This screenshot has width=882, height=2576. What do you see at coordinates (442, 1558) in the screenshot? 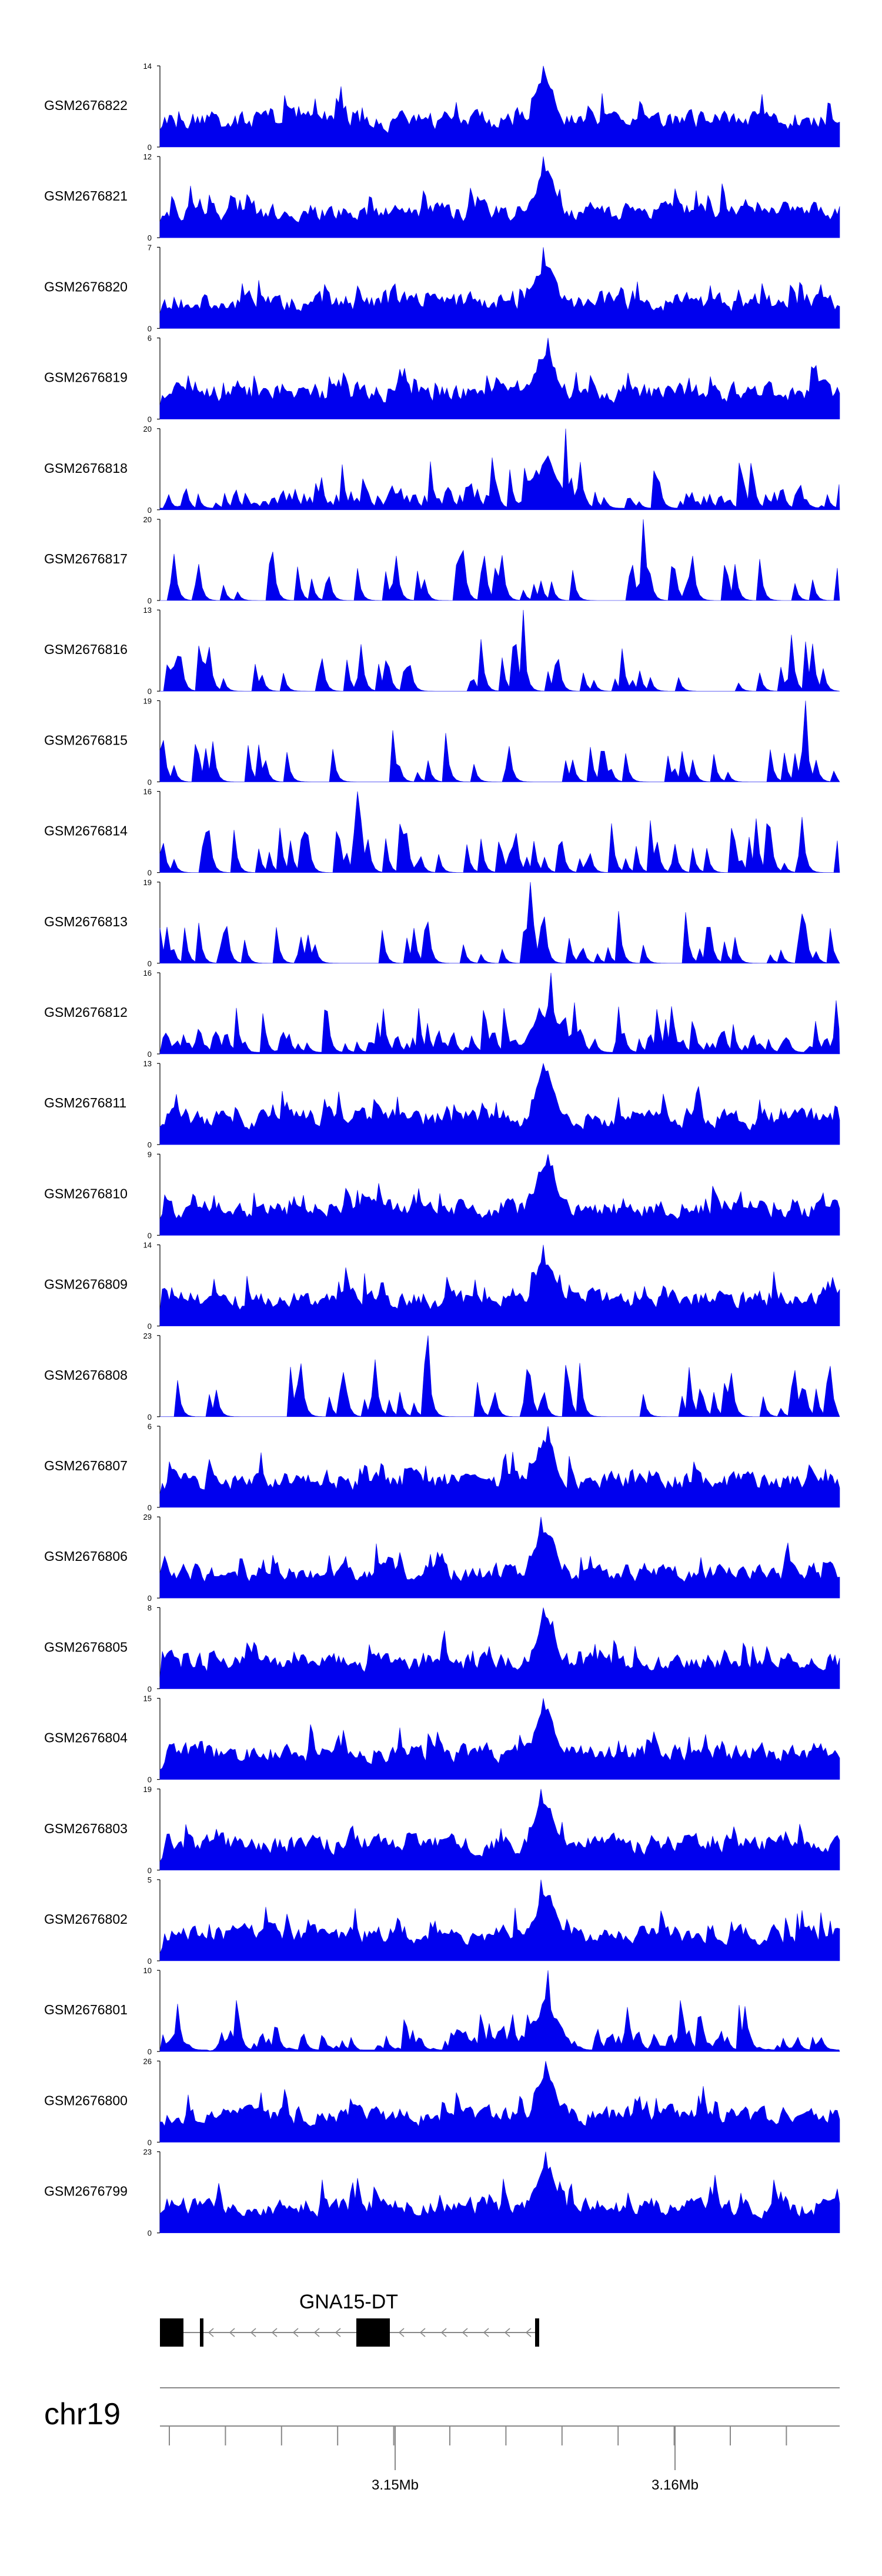
I see `track-GSM2676806: GSM2676806 29 0` at bounding box center [442, 1558].